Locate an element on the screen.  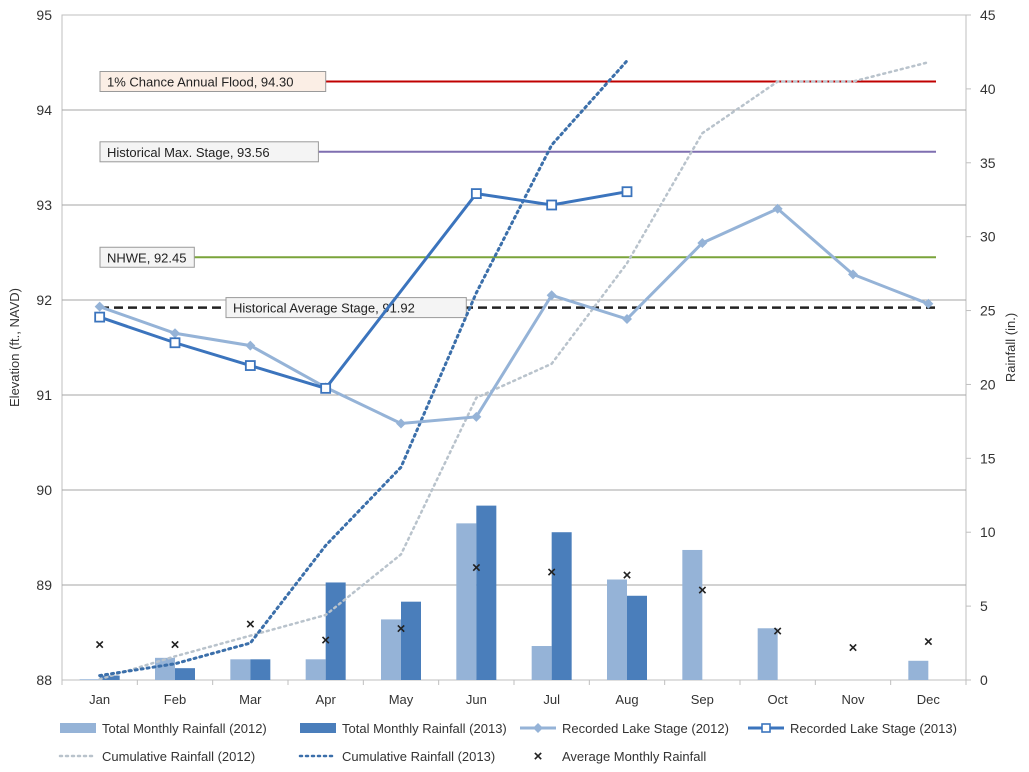
y2-tick-label: 15 is located at coordinates (988, 458).